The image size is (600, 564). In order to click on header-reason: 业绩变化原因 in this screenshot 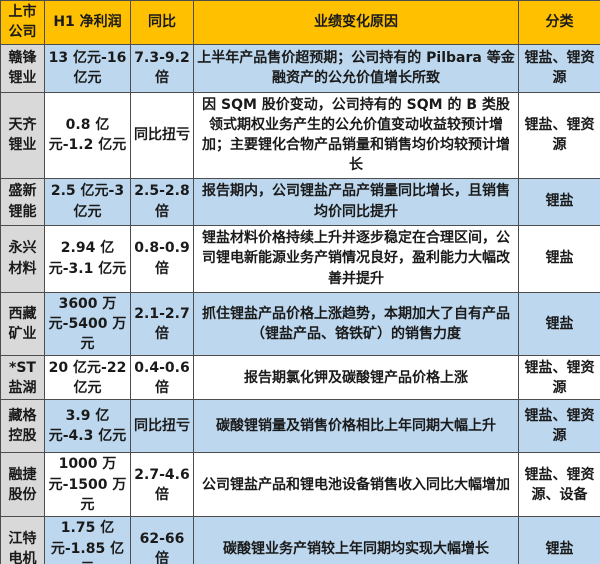, I will do `click(356, 22)`.